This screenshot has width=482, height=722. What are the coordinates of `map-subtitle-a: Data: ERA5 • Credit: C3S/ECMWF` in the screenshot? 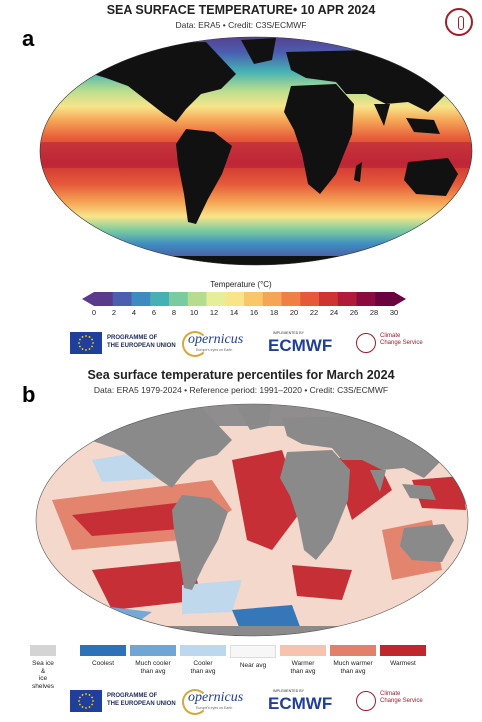 It's located at (241, 25).